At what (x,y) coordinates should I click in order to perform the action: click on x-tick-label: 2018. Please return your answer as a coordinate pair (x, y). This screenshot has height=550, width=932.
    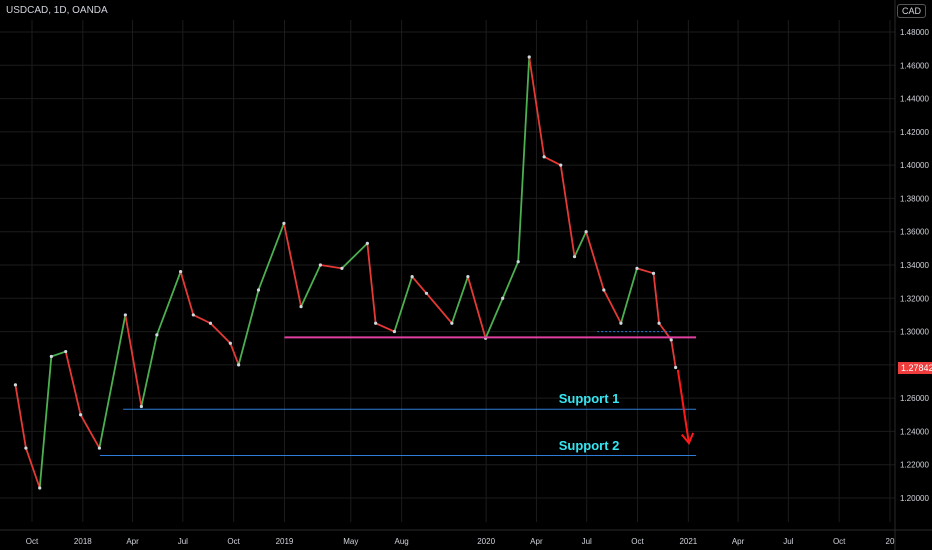
    Looking at the image, I should click on (83, 541).